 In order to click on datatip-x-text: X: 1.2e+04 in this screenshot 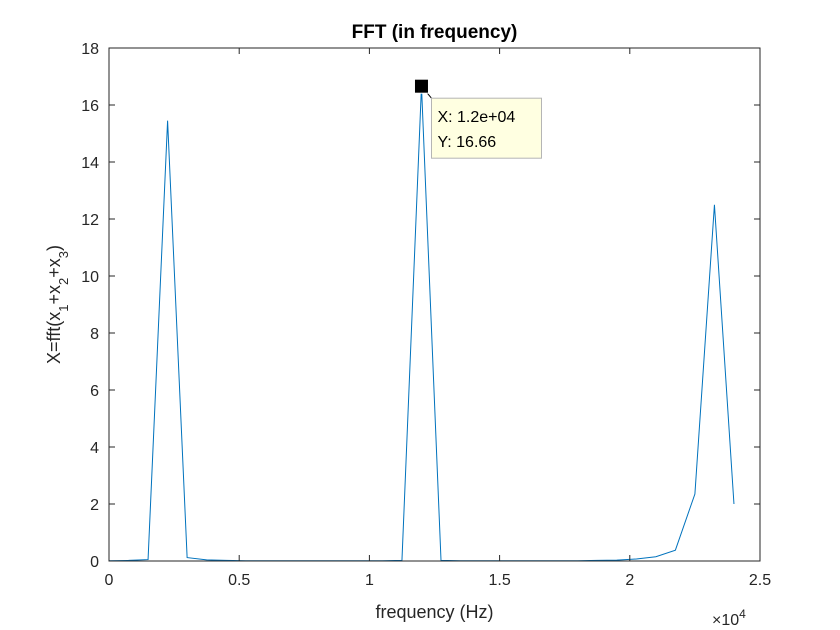, I will do `click(476, 117)`.